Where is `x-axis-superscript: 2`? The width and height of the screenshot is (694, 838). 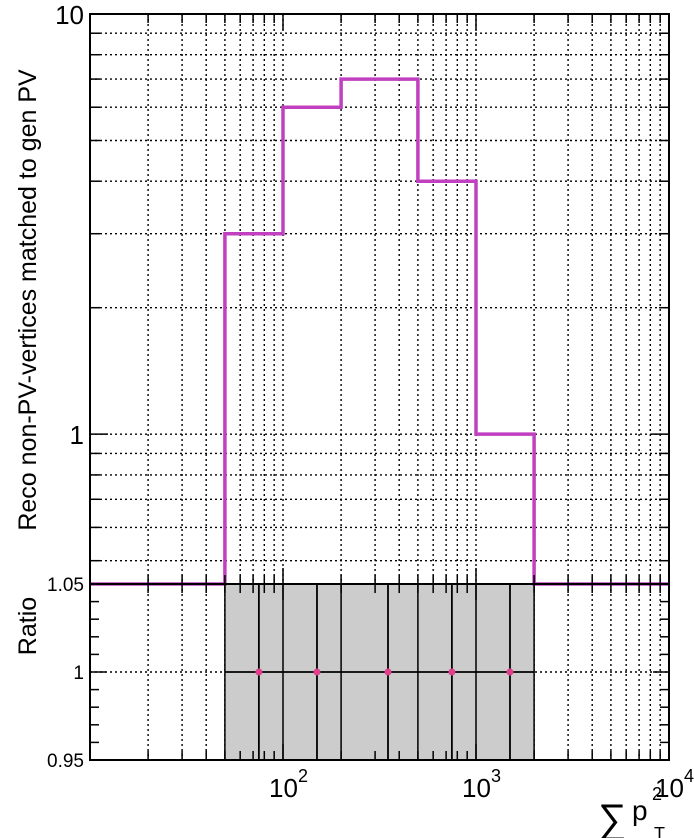 x-axis-superscript: 2 is located at coordinates (657, 794).